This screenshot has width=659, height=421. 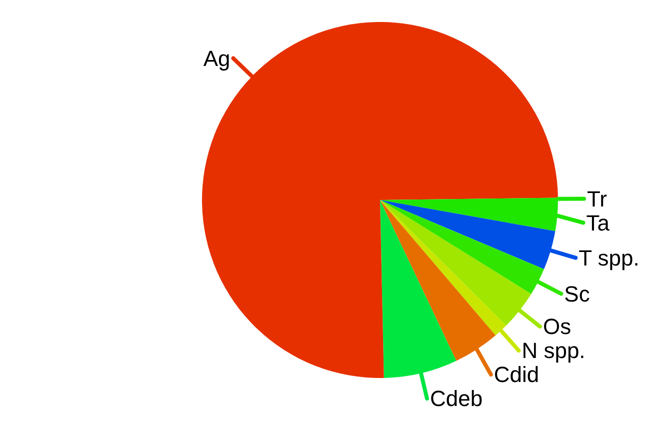 I want to click on slice-label: Sc, so click(x=577, y=293).